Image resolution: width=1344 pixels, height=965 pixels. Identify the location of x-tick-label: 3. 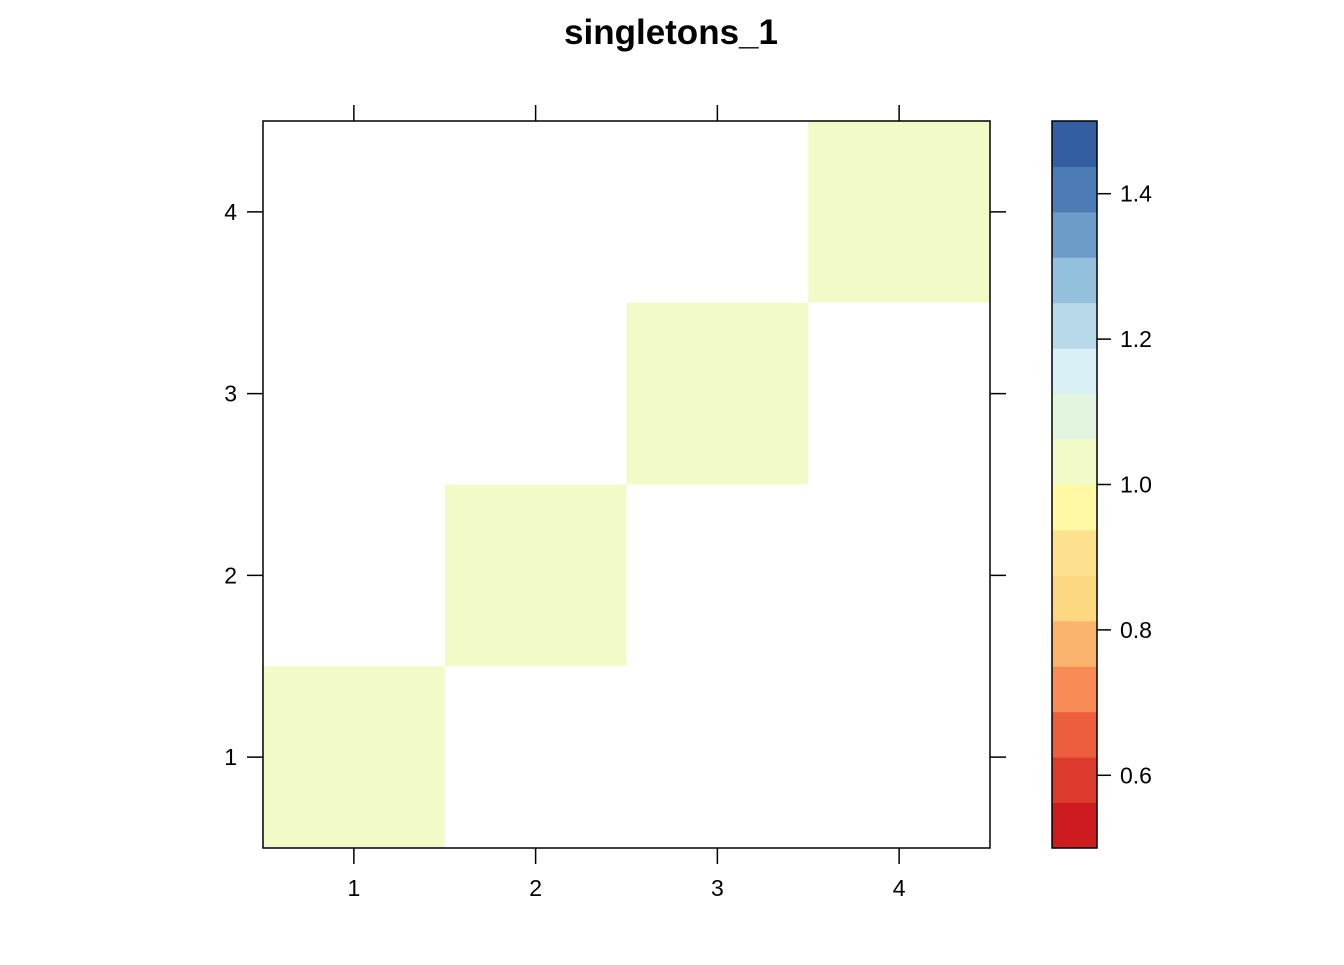
(717, 888).